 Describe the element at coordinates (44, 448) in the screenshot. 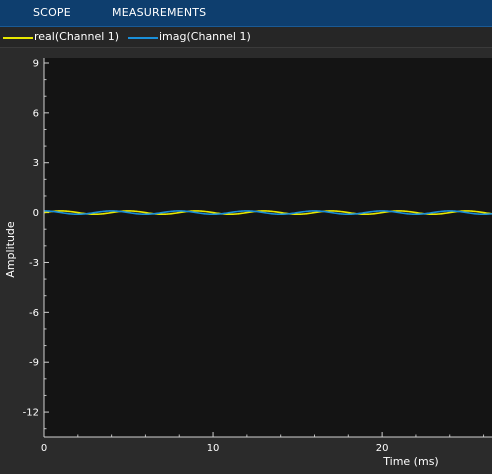

I see `x-tick-label: 0` at that location.